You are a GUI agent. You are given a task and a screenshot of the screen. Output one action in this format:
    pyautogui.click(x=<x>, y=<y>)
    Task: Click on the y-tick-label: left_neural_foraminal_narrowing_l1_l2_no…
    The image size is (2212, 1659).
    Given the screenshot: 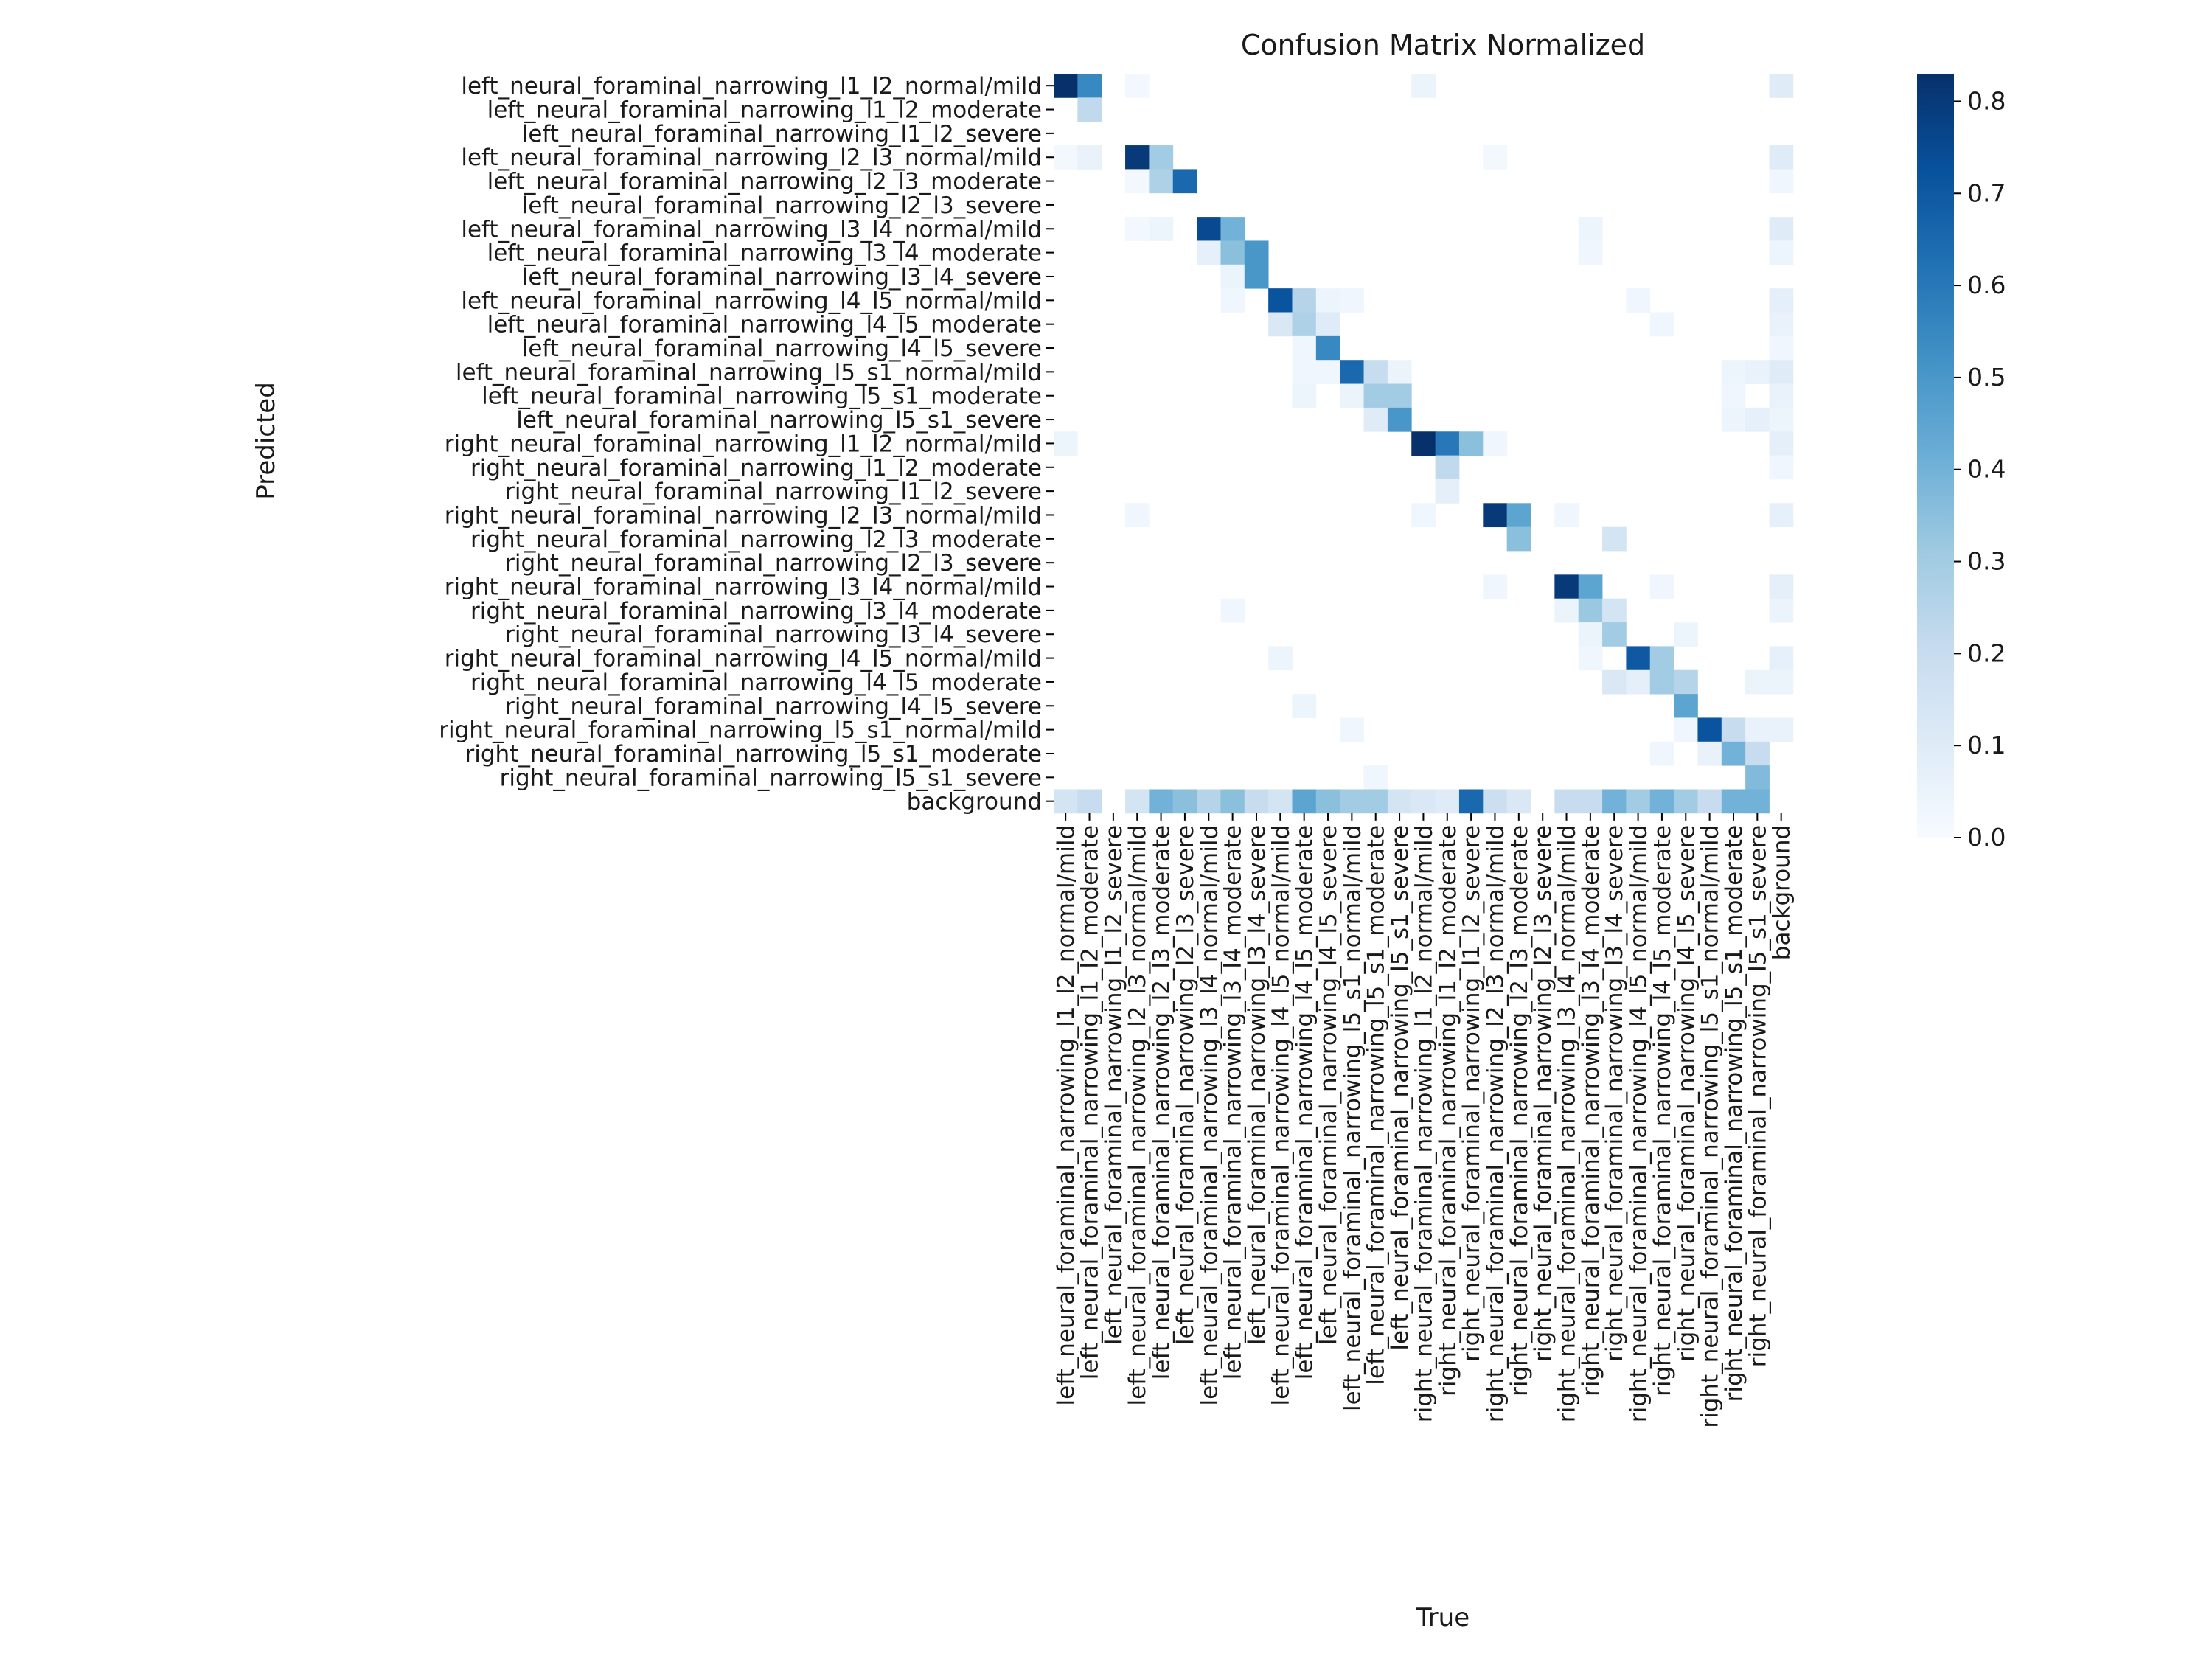 What is the action you would take?
    pyautogui.click(x=751, y=86)
    